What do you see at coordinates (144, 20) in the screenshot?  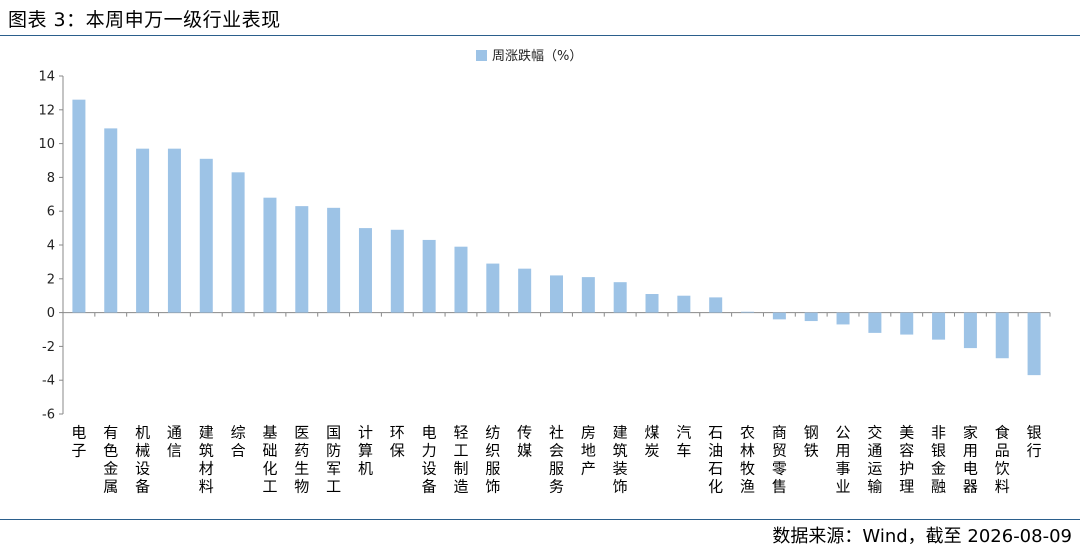 I see `chart-title: 图表 3：本周申万一级行业表现` at bounding box center [144, 20].